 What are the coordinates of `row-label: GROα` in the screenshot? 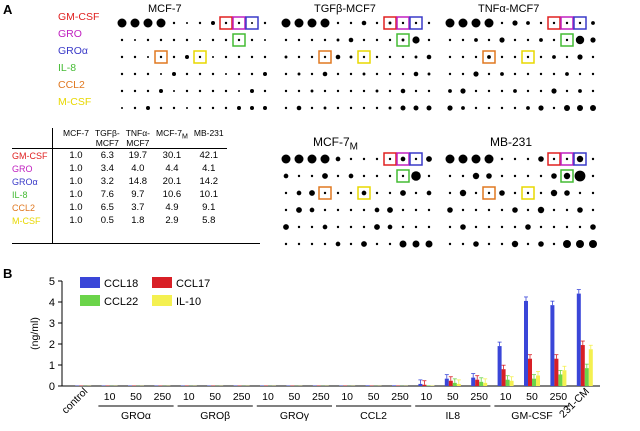 It's located at (25, 181).